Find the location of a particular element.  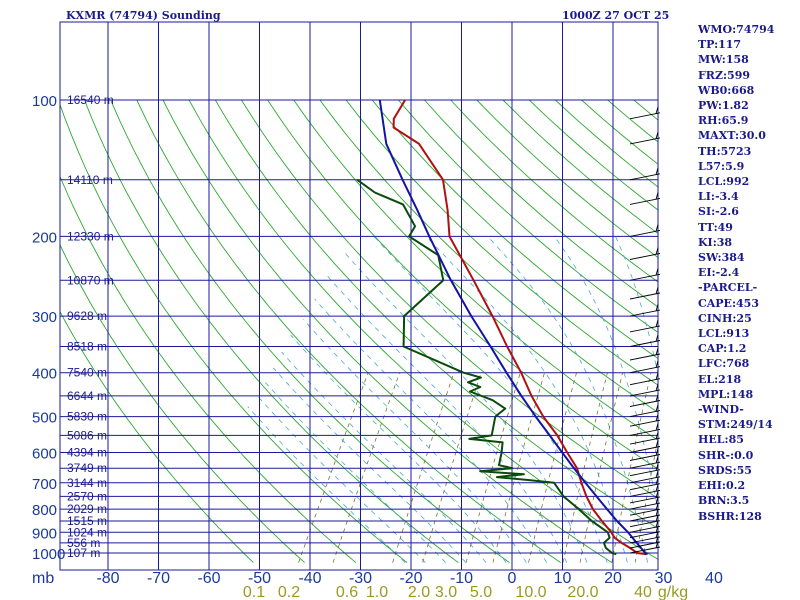

mixing-ratio-tick-label: 3.0 is located at coordinates (446, 592).